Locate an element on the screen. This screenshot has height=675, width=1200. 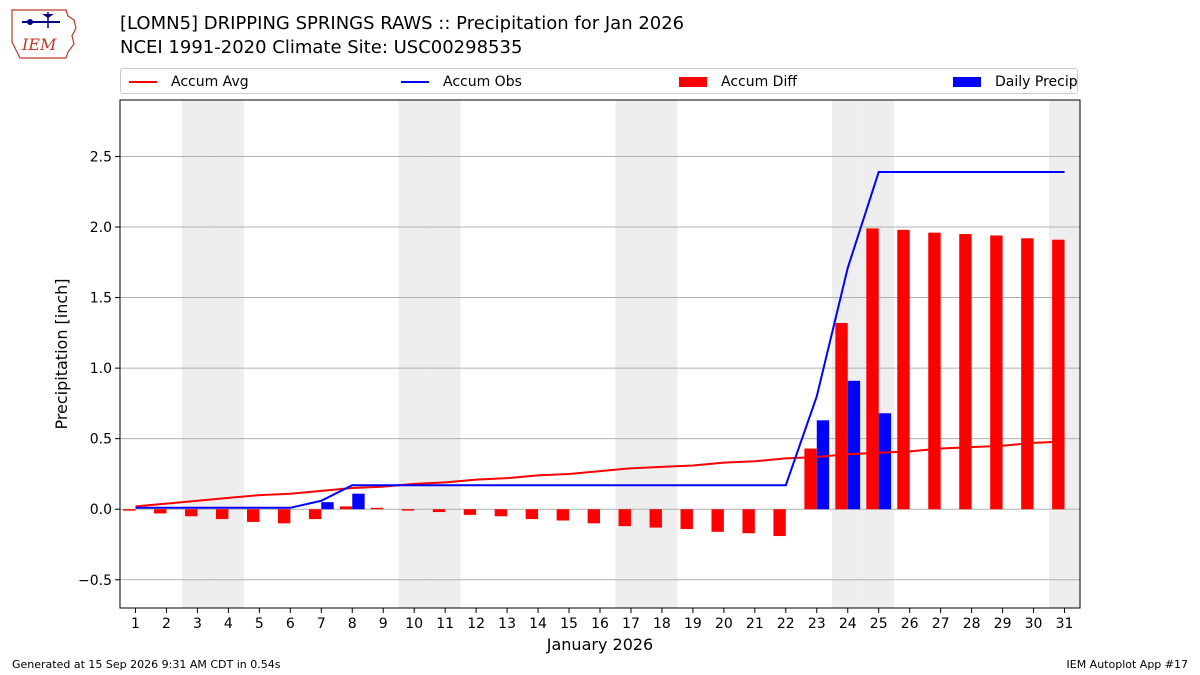
app-label: IEM Autoplot App #17 is located at coordinates (1127, 664).